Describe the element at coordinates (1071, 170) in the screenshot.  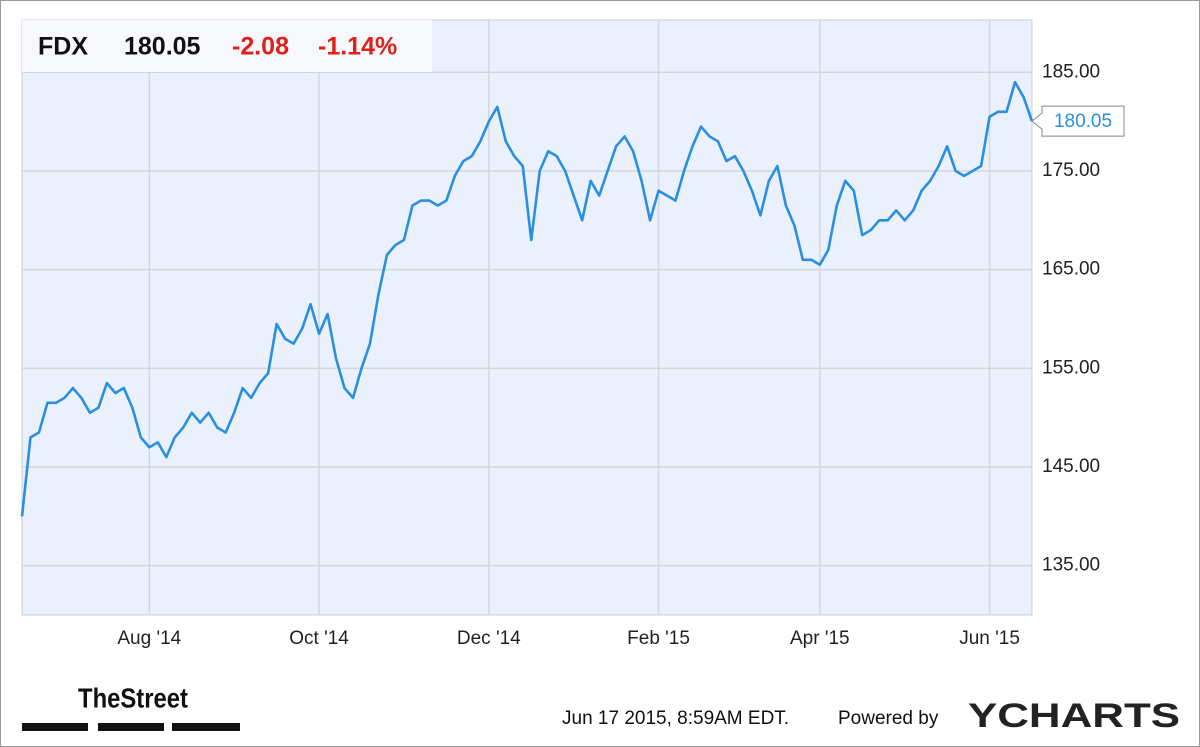
I see `y-tick-label: 175.00` at that location.